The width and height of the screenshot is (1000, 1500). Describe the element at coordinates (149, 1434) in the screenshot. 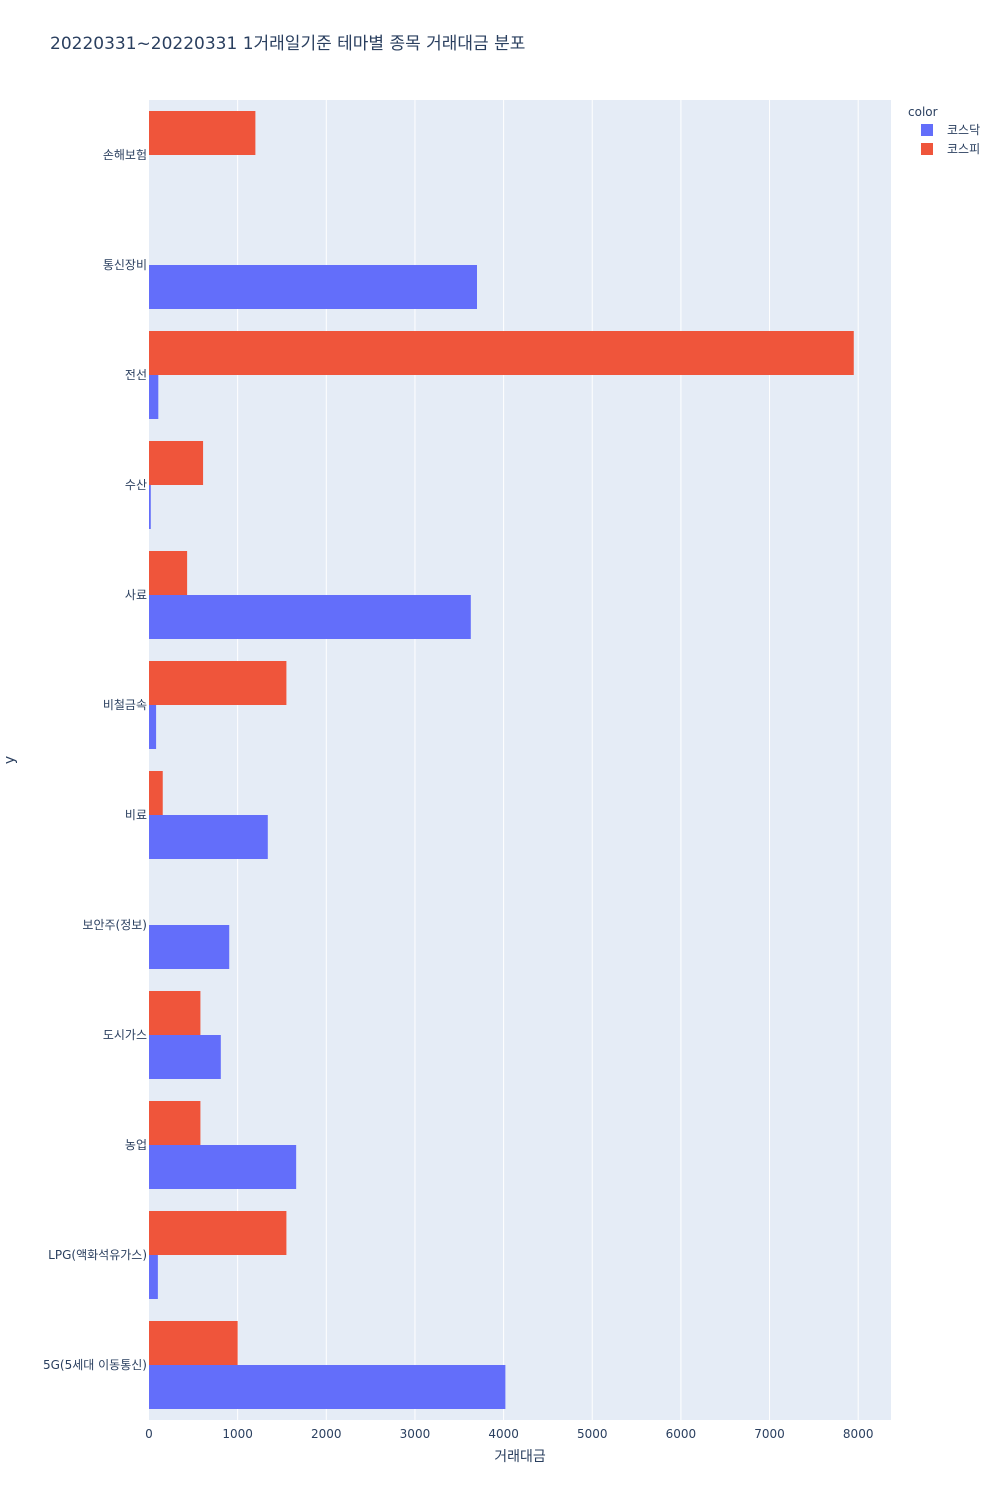

I see `x-tick-label: 0` at that location.